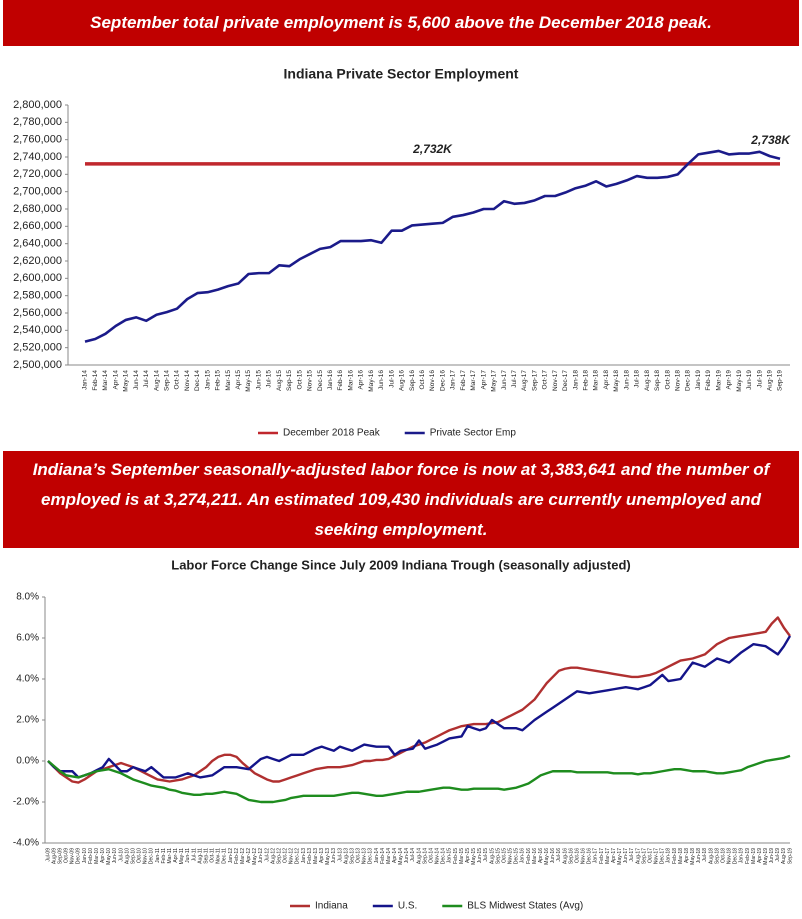 The width and height of the screenshot is (802, 919). Describe the element at coordinates (444, 856) in the screenshot. I see `x-tick-label: Dec-14` at that location.